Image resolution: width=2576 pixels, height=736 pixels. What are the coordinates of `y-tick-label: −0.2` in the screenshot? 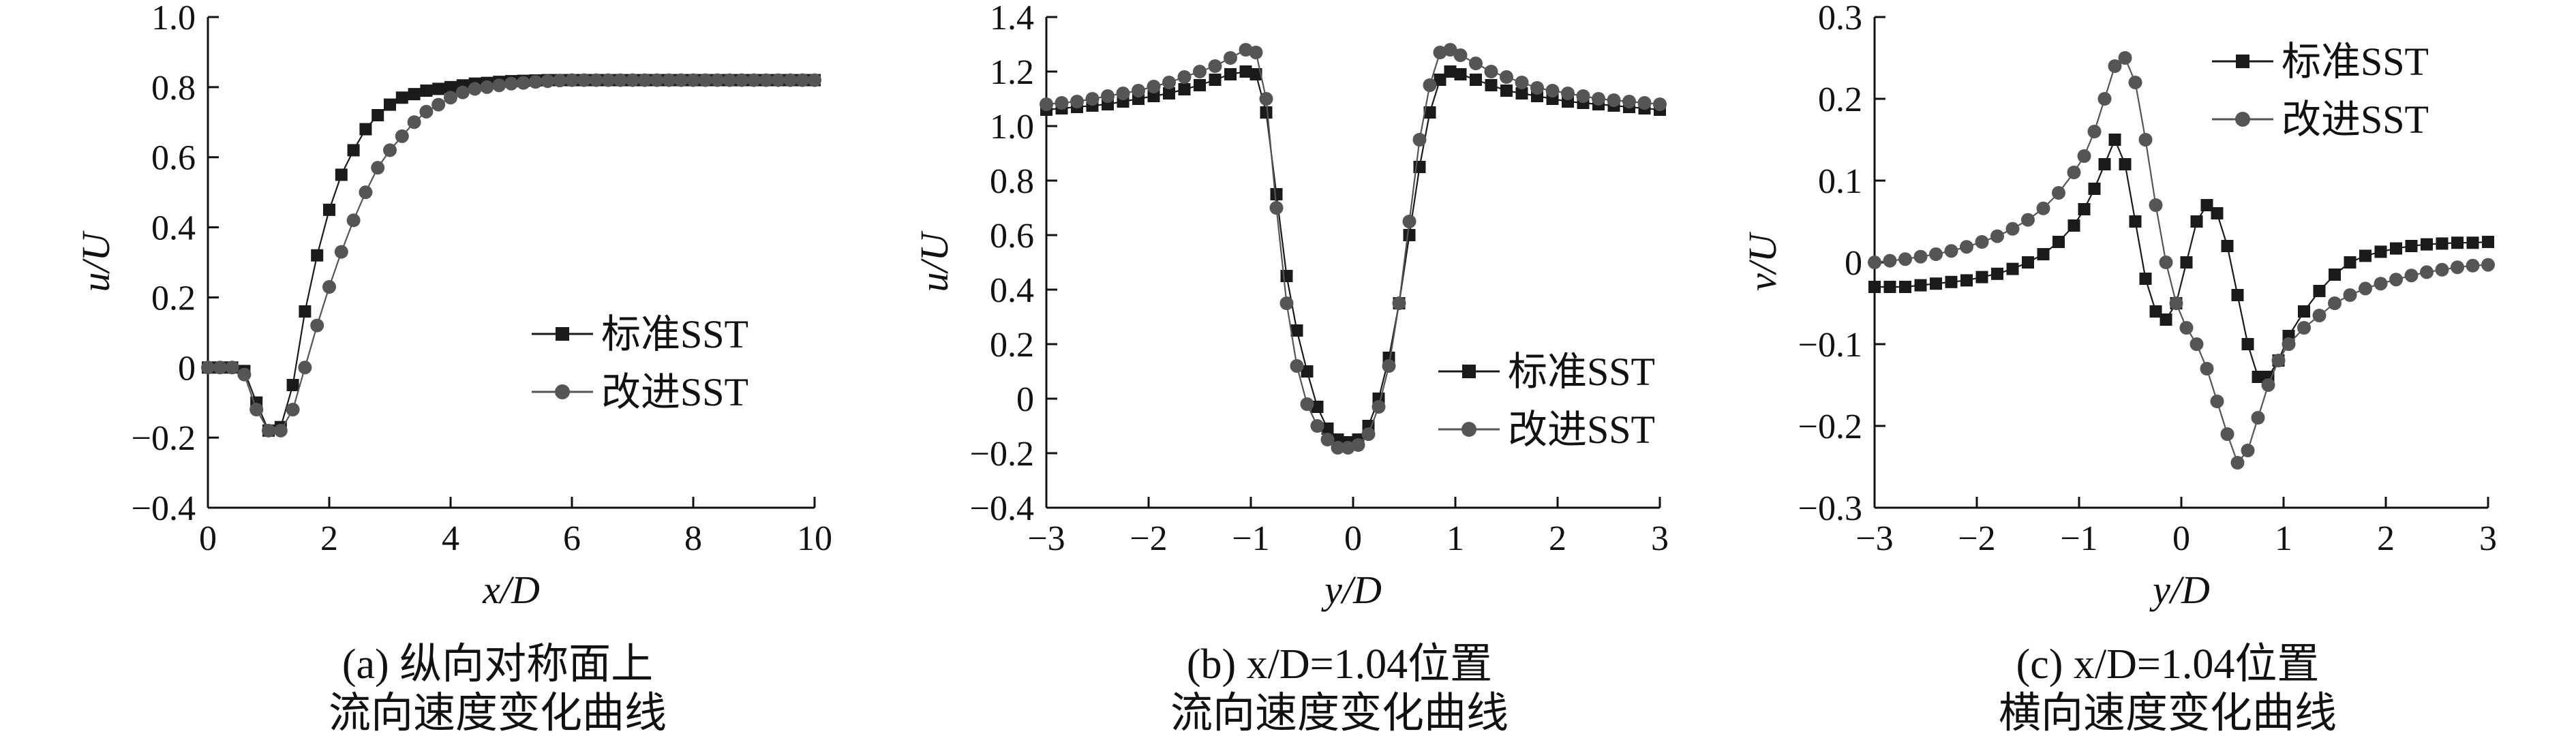 It's located at (1830, 427).